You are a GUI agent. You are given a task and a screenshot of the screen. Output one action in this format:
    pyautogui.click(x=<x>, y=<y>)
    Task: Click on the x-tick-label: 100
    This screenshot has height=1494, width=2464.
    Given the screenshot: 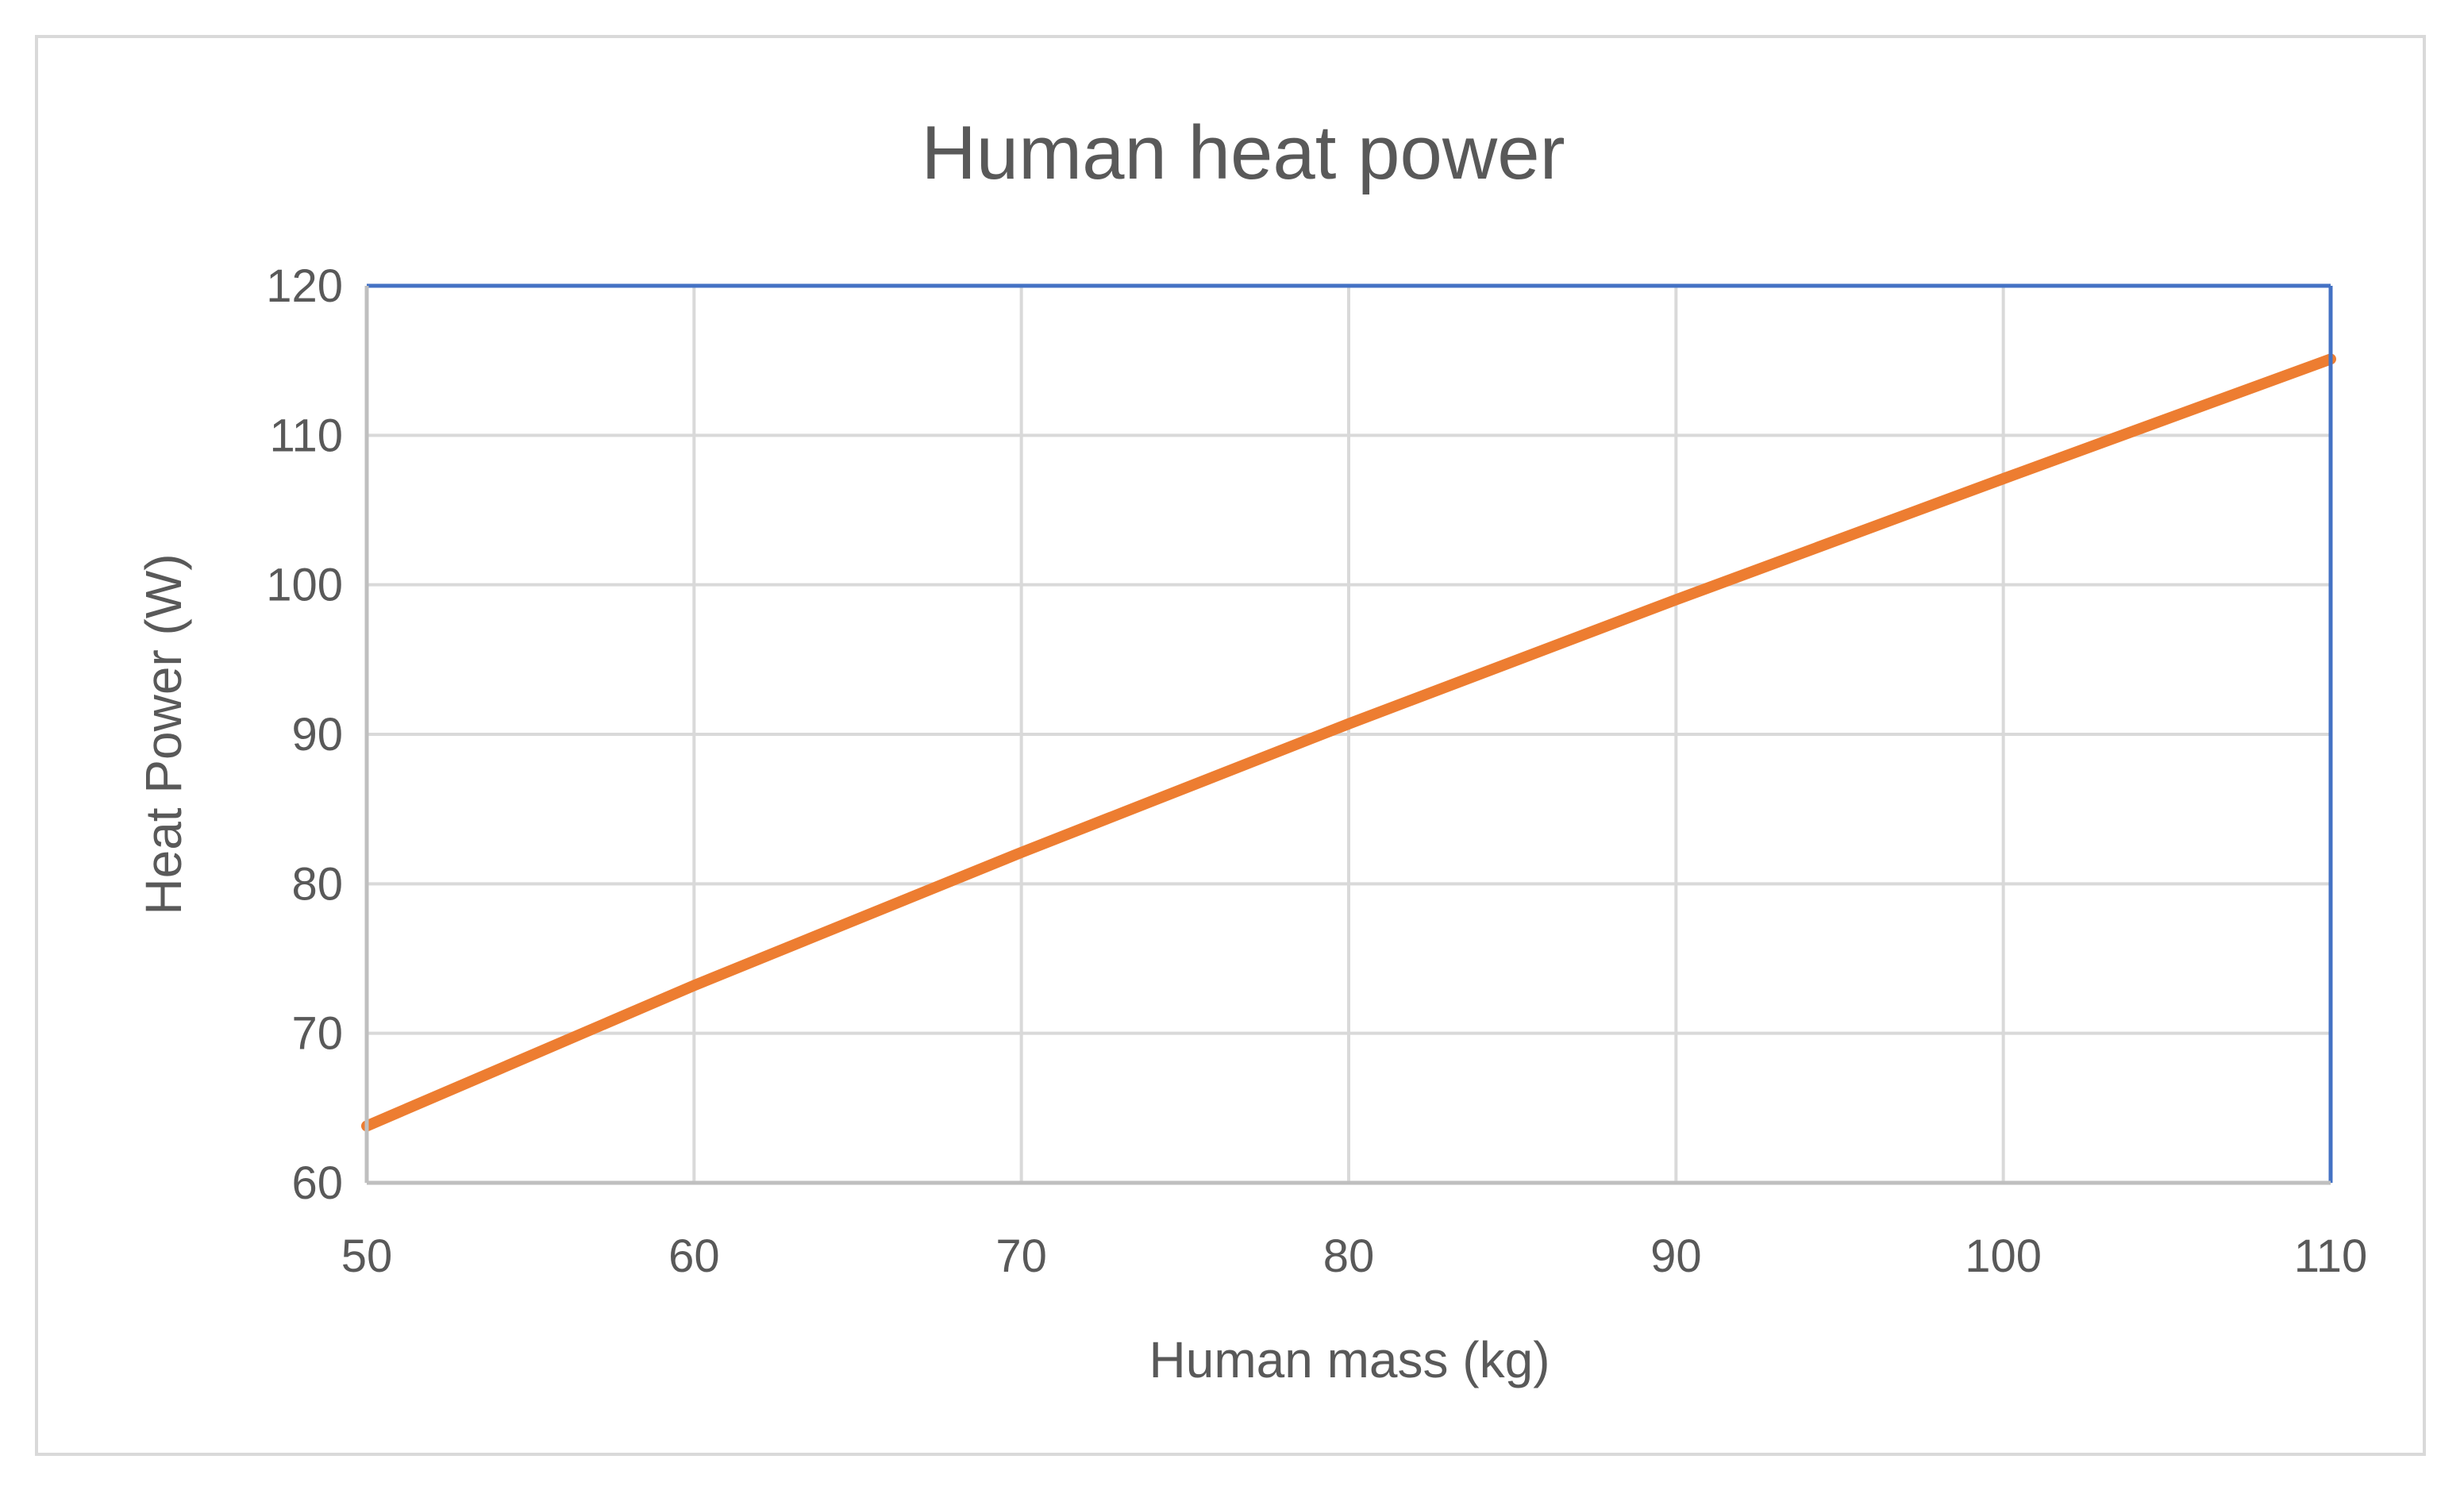 What is the action you would take?
    pyautogui.click(x=2003, y=1256)
    